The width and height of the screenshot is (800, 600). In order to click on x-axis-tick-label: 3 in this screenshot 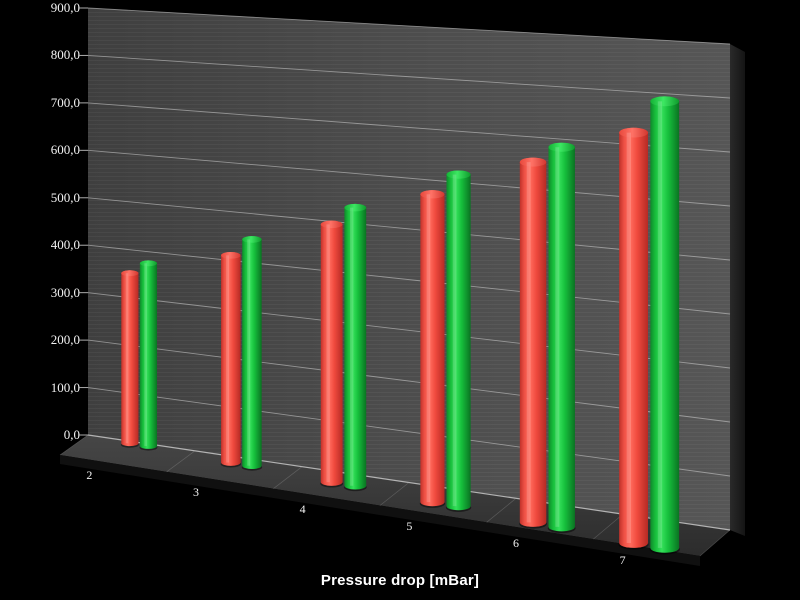, I will do `click(196, 492)`.